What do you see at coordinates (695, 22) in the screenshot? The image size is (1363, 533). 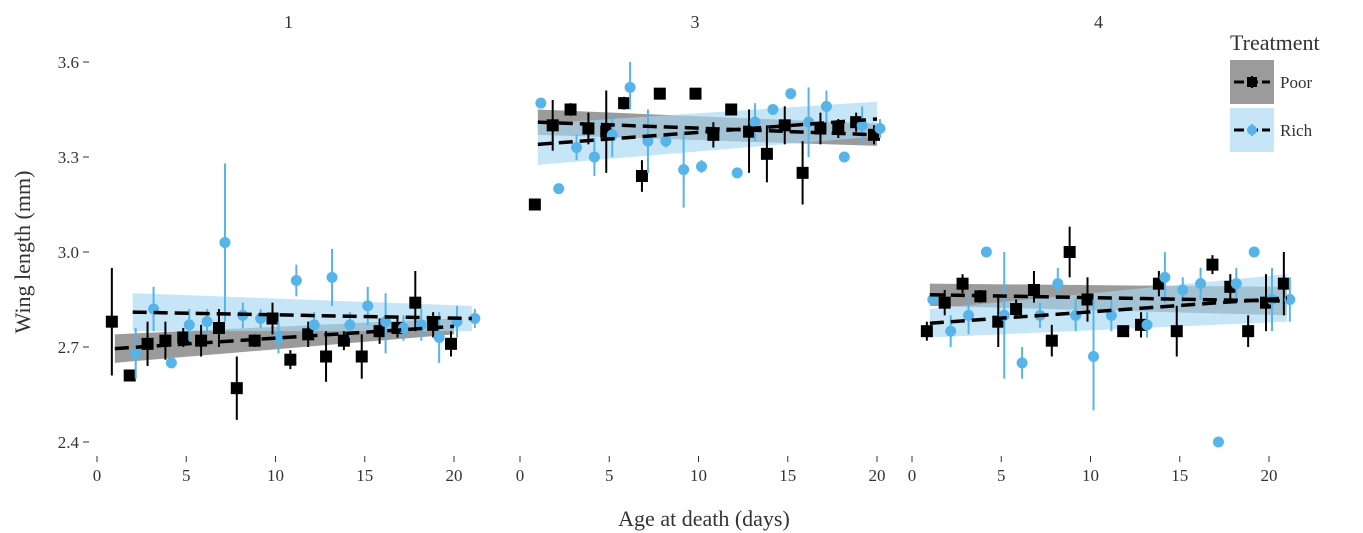 I see `facet-strip-label: 3` at bounding box center [695, 22].